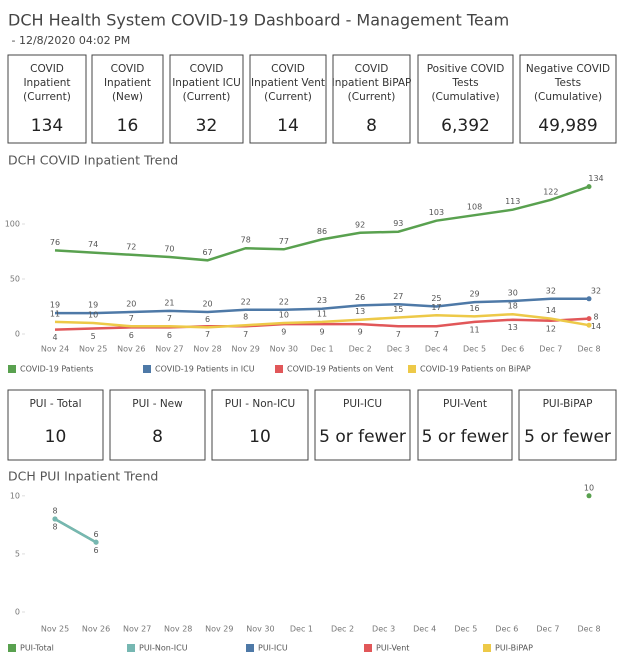 Image resolution: width=624 pixels, height=665 pixels. I want to click on x-tick-label: Dec 2, so click(342, 629).